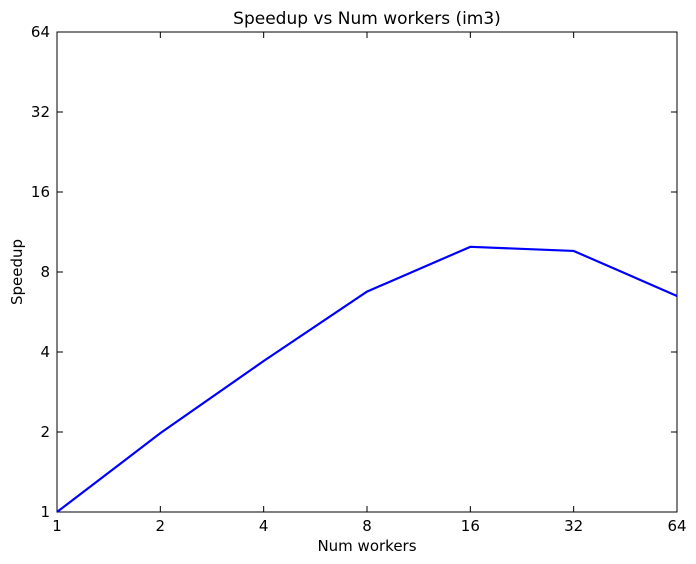 This screenshot has width=696, height=564. I want to click on x-tick-label: 1, so click(57, 526).